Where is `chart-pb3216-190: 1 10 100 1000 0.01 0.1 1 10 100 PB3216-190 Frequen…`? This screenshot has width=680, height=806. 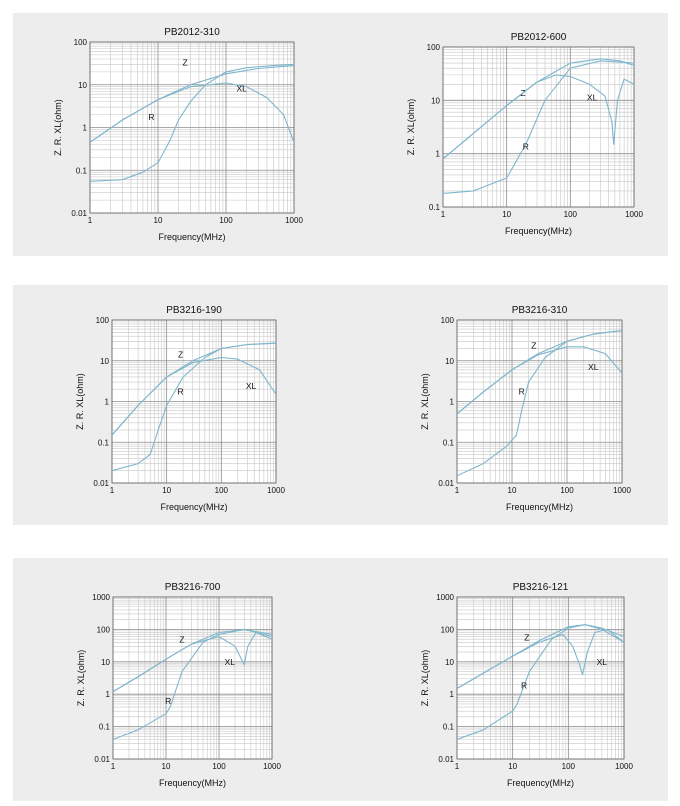
chart-pb3216-190: 1 10 100 1000 0.01 0.1 1 10 100 PB3216-190 Frequen… is located at coordinates (180, 408).